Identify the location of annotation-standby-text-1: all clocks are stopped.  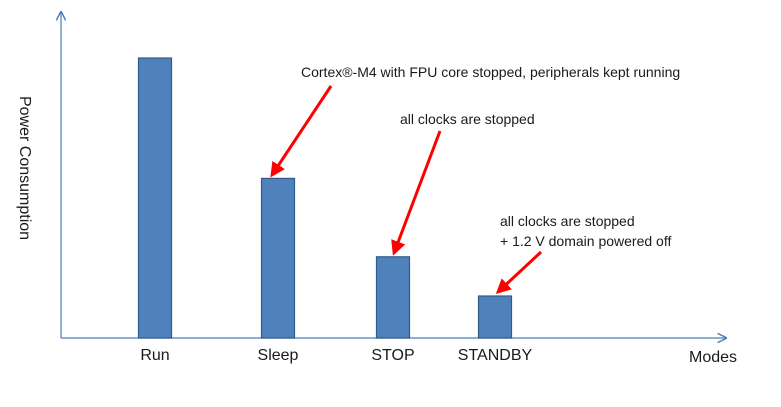
(567, 221).